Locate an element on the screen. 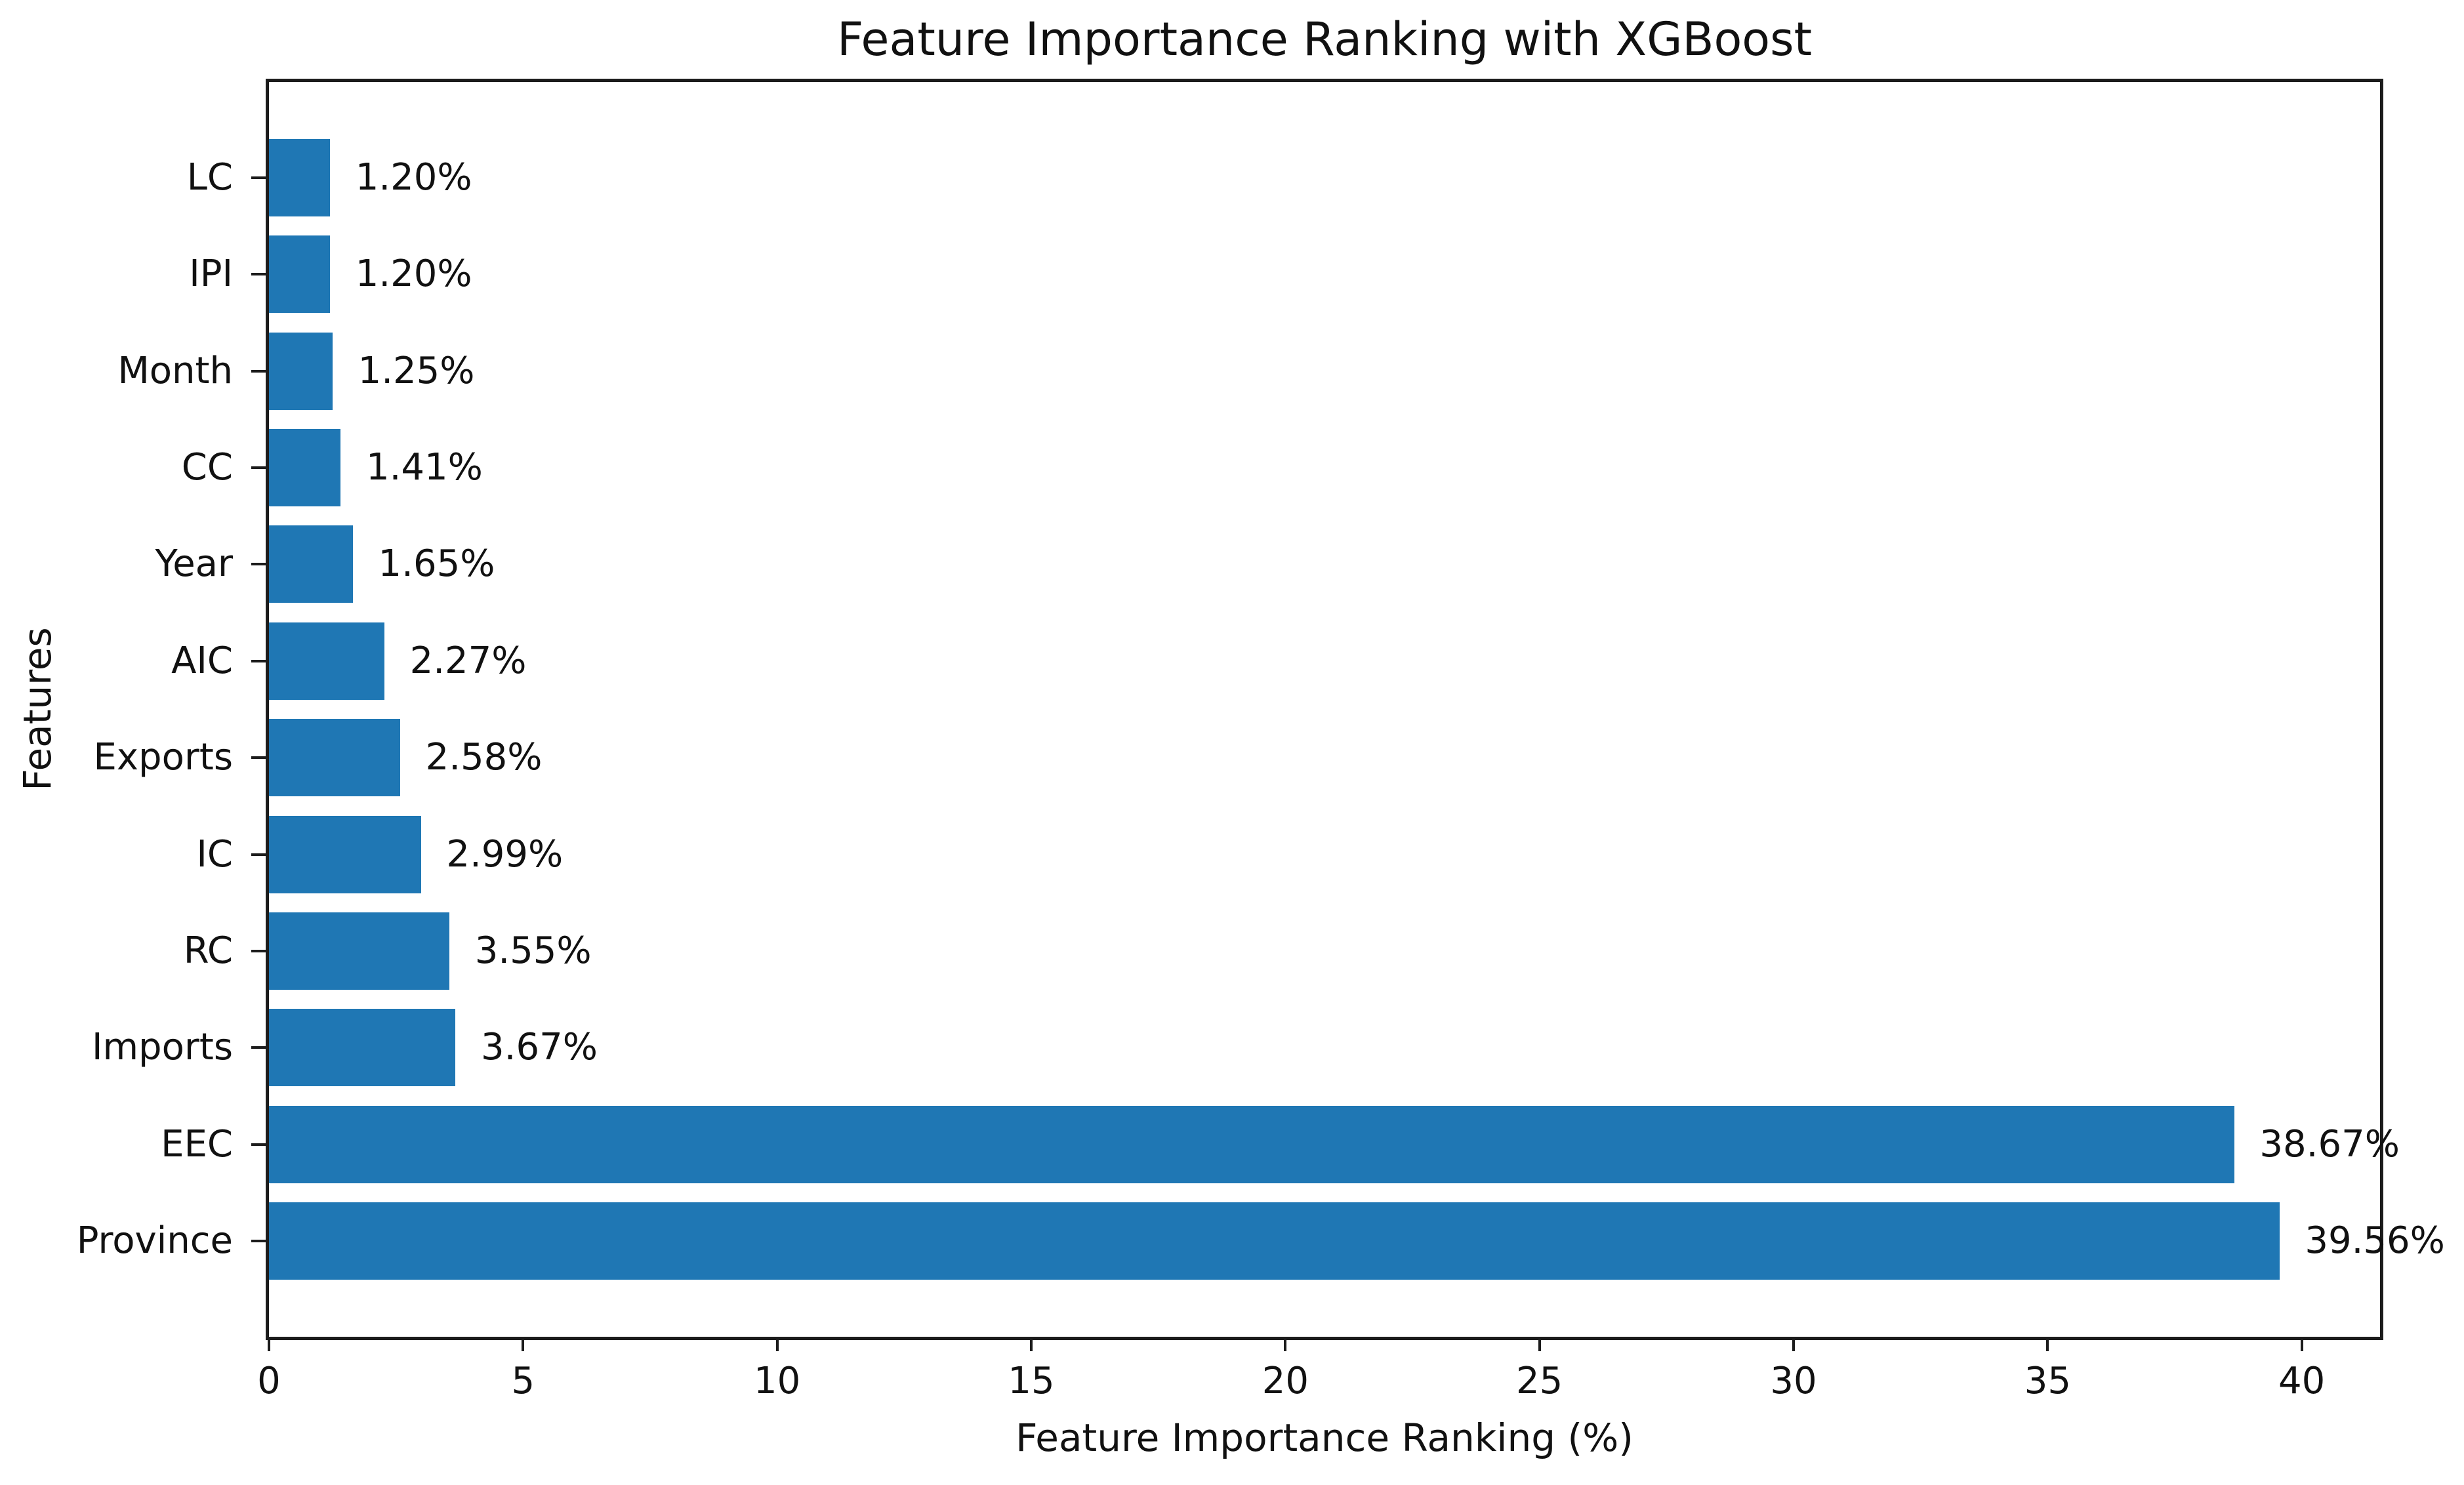 Image resolution: width=2464 pixels, height=1485 pixels. x-tick-label-20: 20 is located at coordinates (1285, 1381).